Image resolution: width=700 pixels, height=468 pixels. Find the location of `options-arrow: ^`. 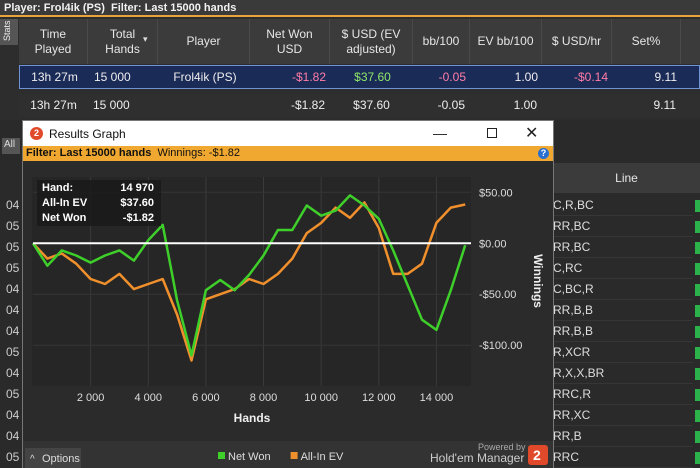

options-arrow: ^ is located at coordinates (32, 459).